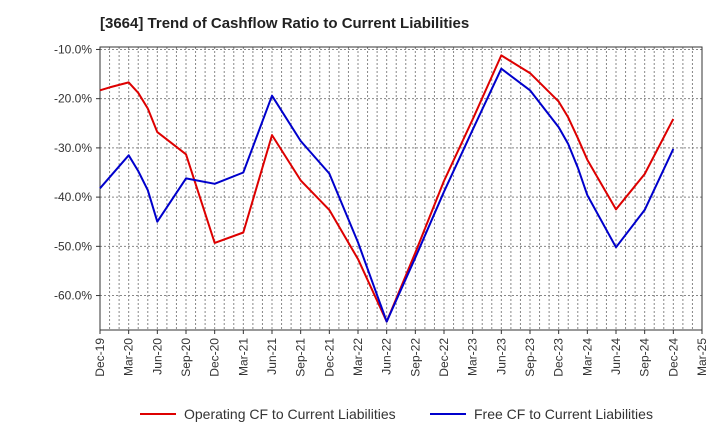  Describe the element at coordinates (243, 357) in the screenshot. I see `x-tick-label: Mar-21` at that location.